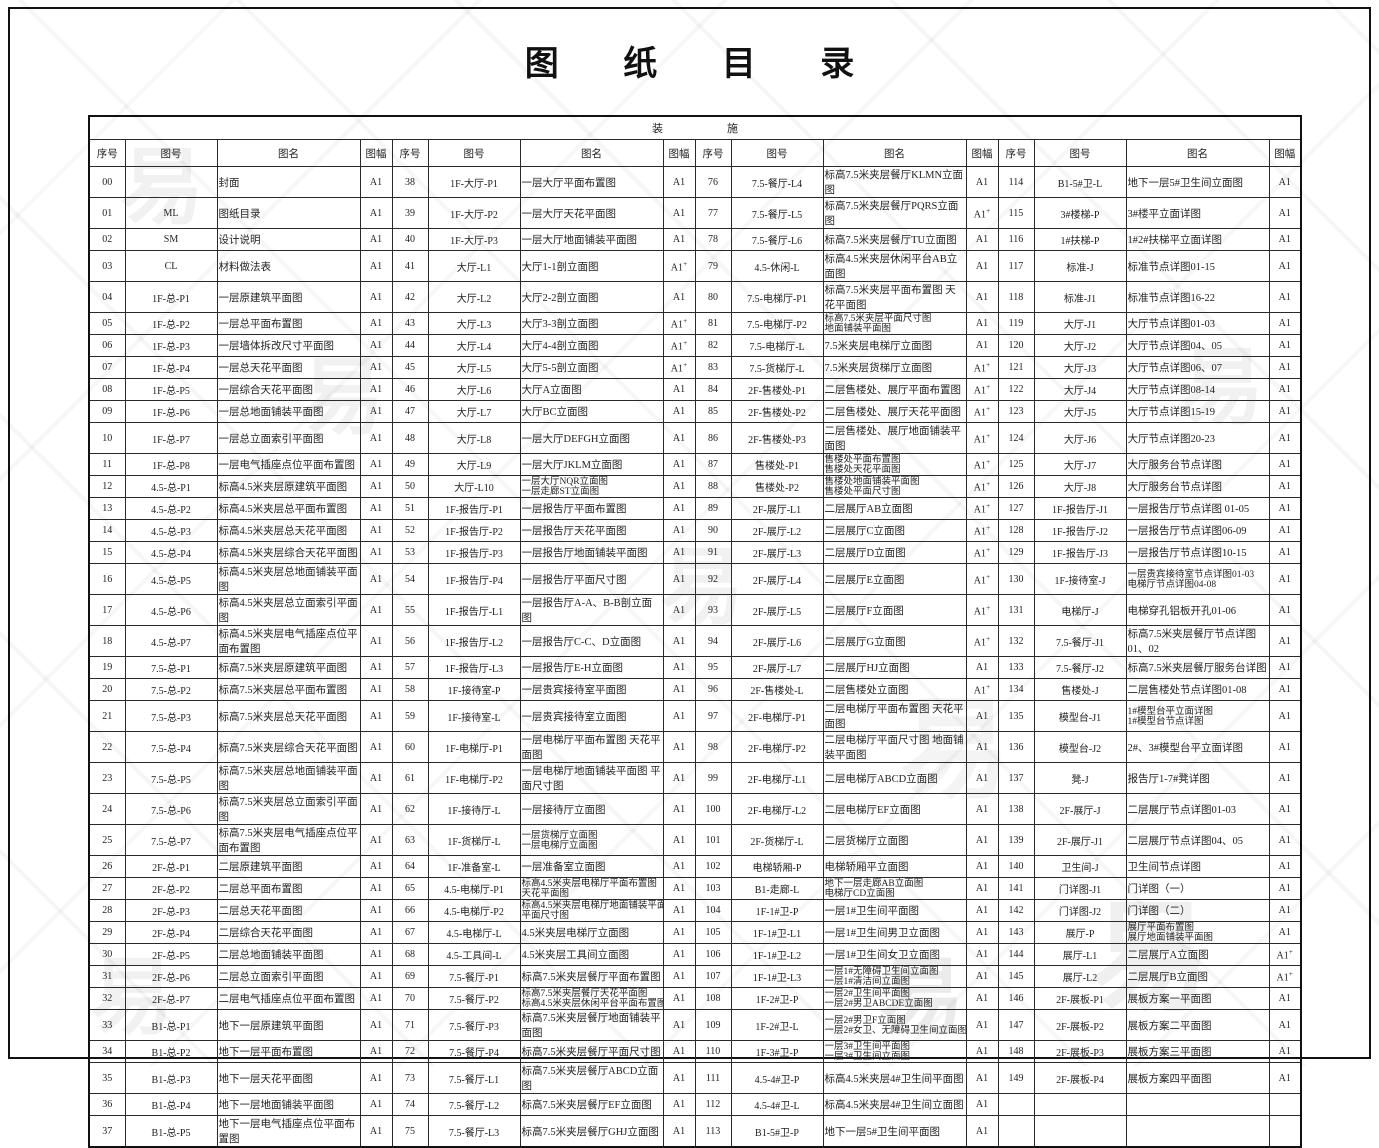  I want to click on drawing-no-cell: ML, so click(171, 213).